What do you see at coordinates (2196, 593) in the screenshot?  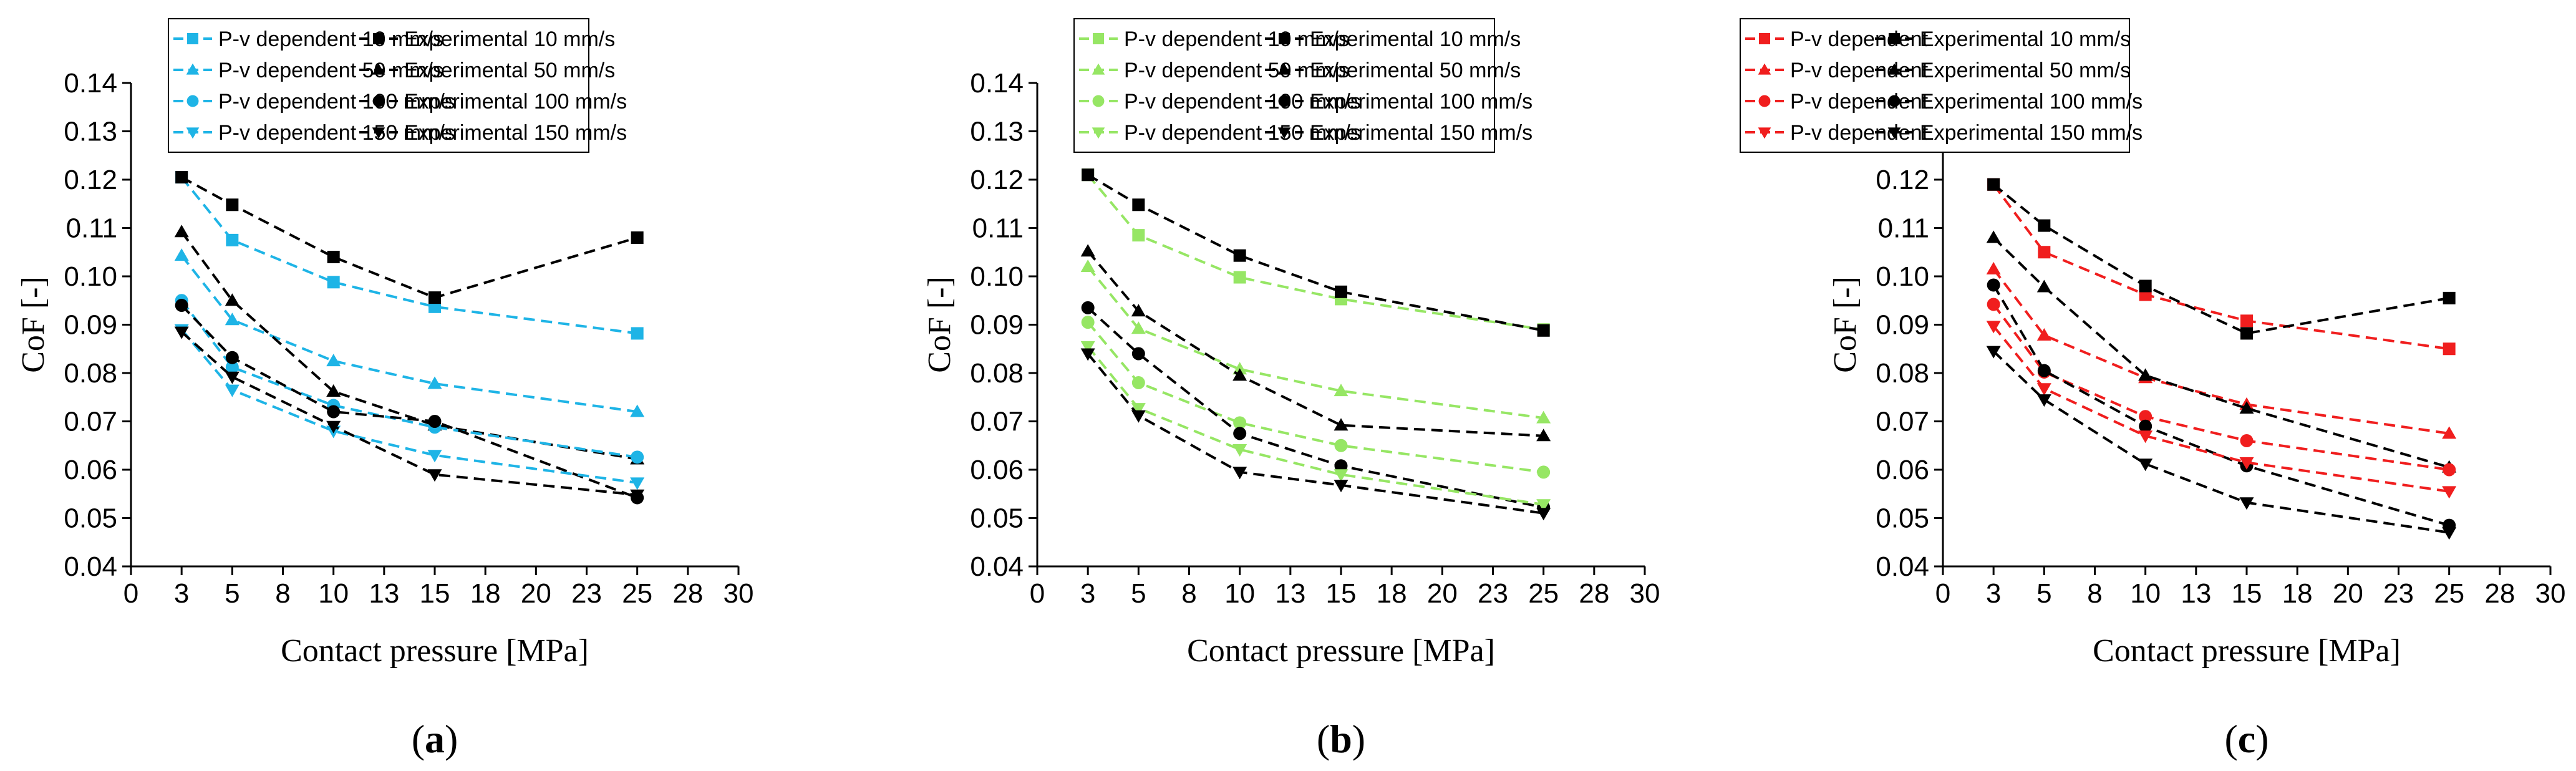 I see `x-tick-label: 13` at bounding box center [2196, 593].